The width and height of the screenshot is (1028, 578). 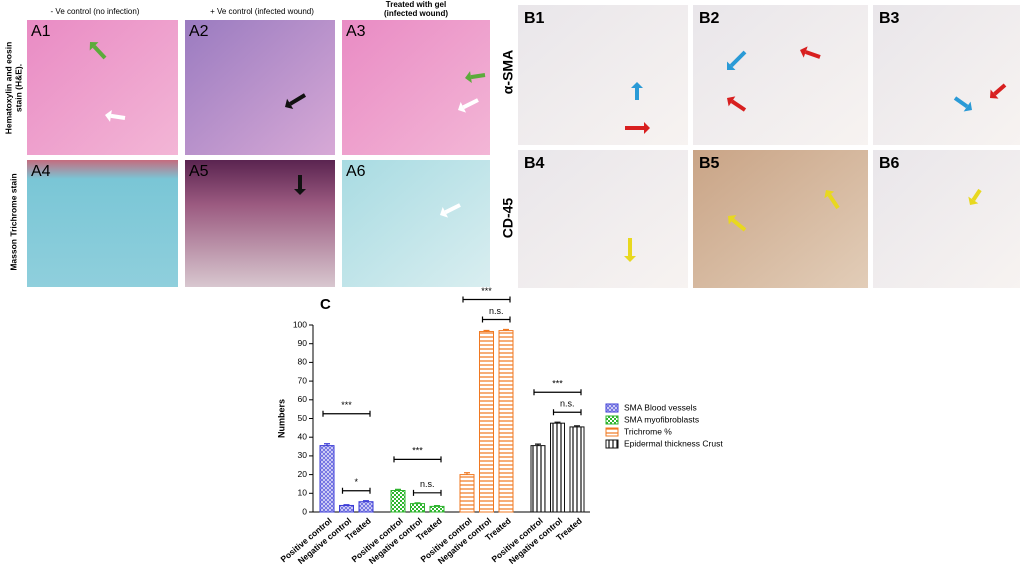 What do you see at coordinates (508, 218) in the screenshot?
I see `row-label: CD-45` at bounding box center [508, 218].